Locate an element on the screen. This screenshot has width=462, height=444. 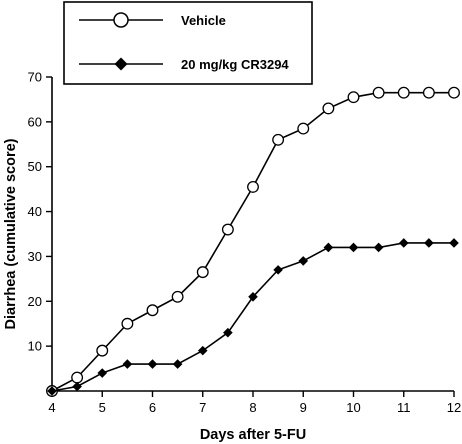
legend: Vehicle 20 mg/kg CR3294 is located at coordinates (188, 43).